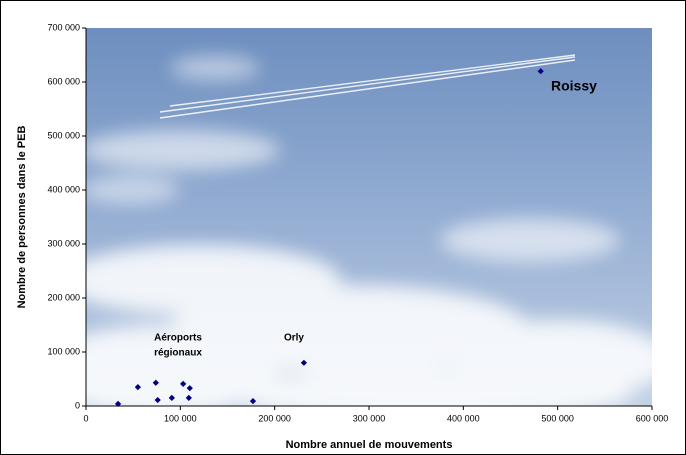 The width and height of the screenshot is (686, 455). What do you see at coordinates (180, 418) in the screenshot?
I see `x-tick-label: 100 000` at bounding box center [180, 418].